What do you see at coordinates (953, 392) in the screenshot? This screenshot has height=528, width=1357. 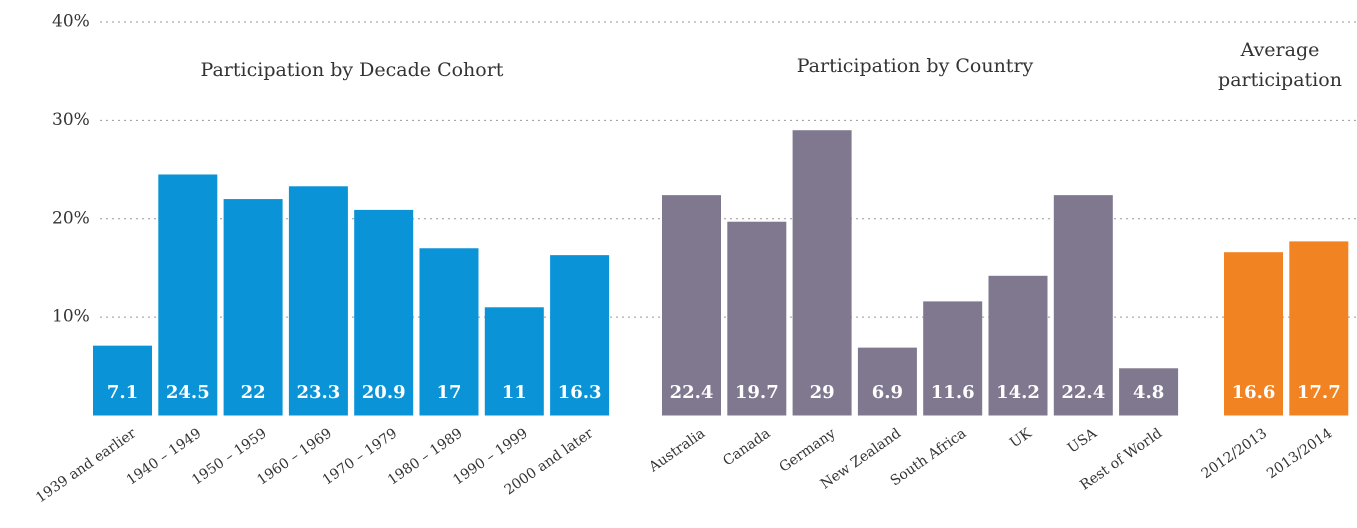 I see `data-label: 11.6` at bounding box center [953, 392].